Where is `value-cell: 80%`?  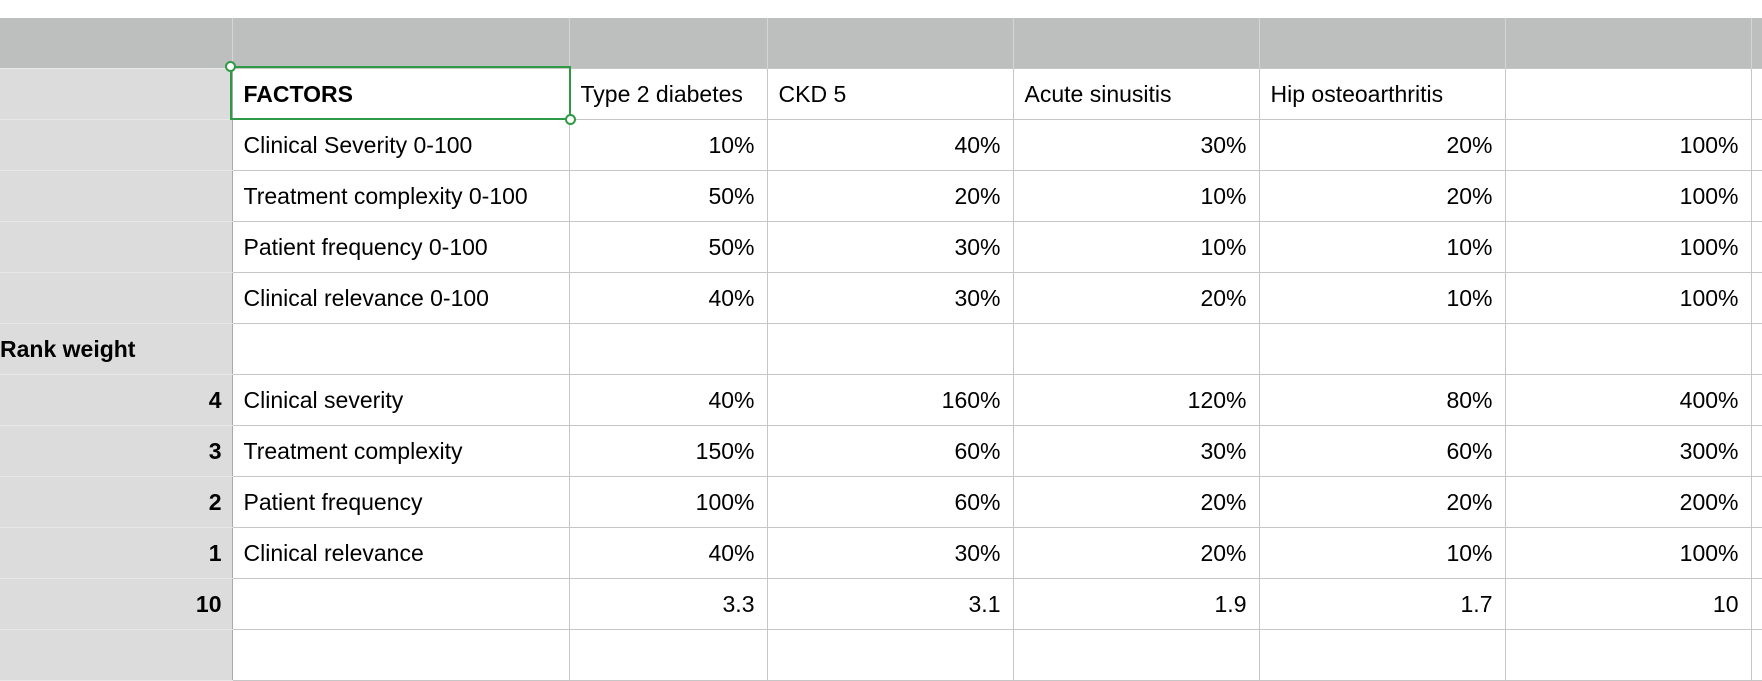 value-cell: 80% is located at coordinates (1382, 400).